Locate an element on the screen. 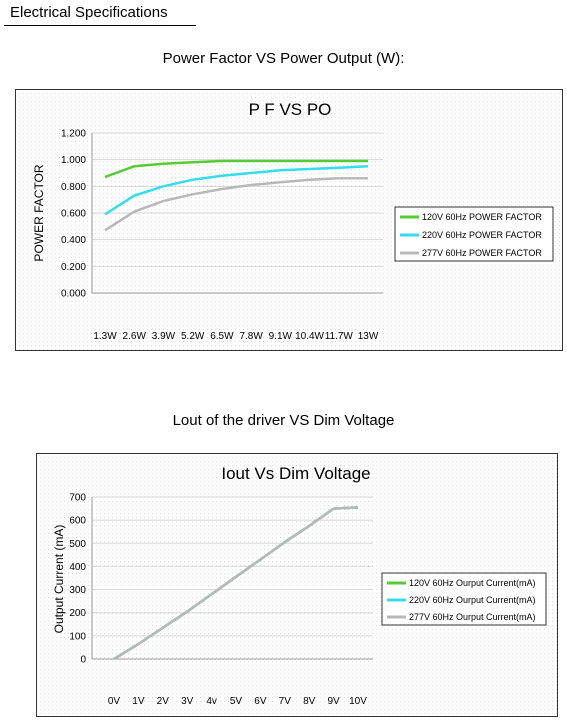 The width and height of the screenshot is (567, 723). y-tick-label: 100 is located at coordinates (77, 636).